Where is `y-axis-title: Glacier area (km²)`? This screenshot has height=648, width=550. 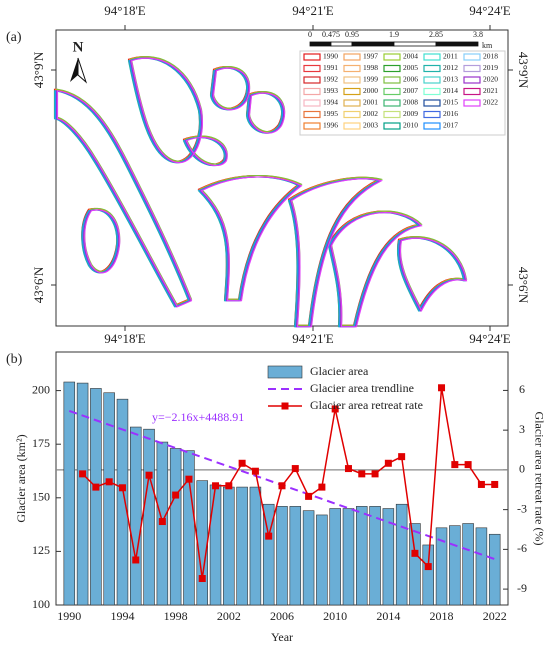 y-axis-title: Glacier area (km²) is located at coordinates (21, 478).